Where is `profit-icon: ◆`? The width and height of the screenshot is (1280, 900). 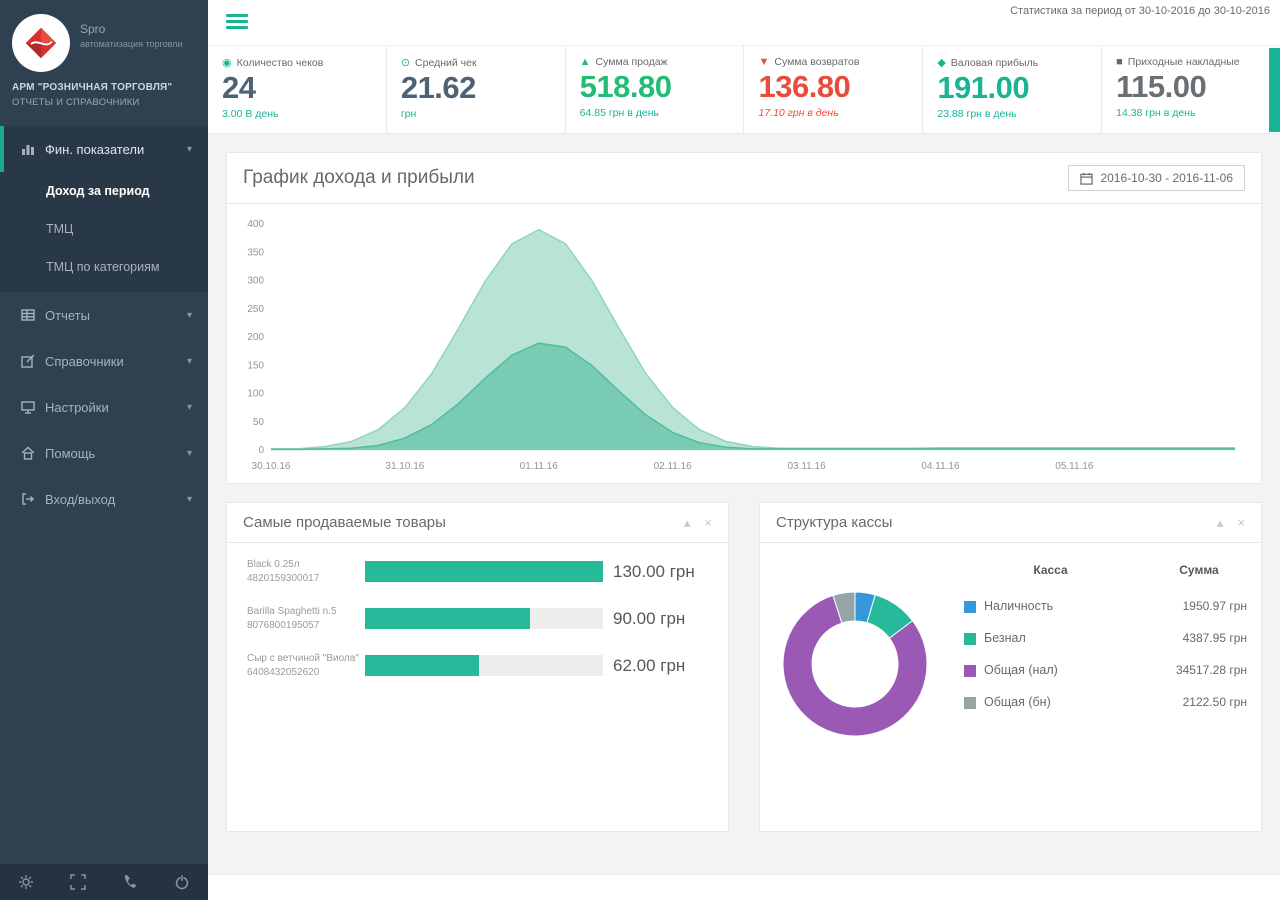
profit-icon: ◆ is located at coordinates (941, 63).